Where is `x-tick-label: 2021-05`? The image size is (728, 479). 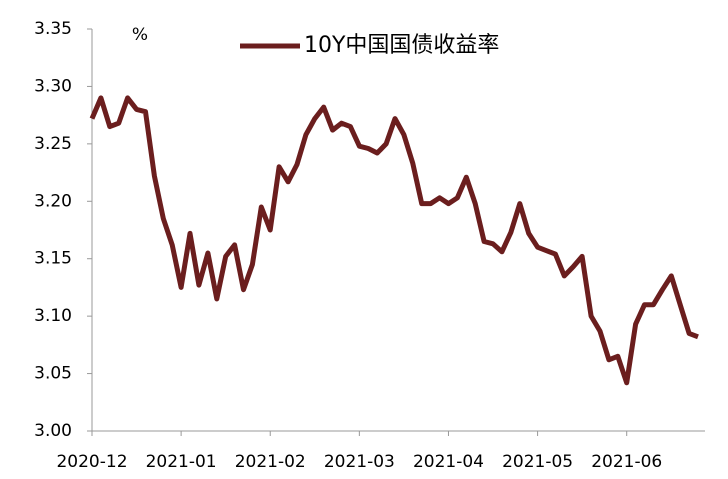 x-tick-label: 2021-05 is located at coordinates (537, 462).